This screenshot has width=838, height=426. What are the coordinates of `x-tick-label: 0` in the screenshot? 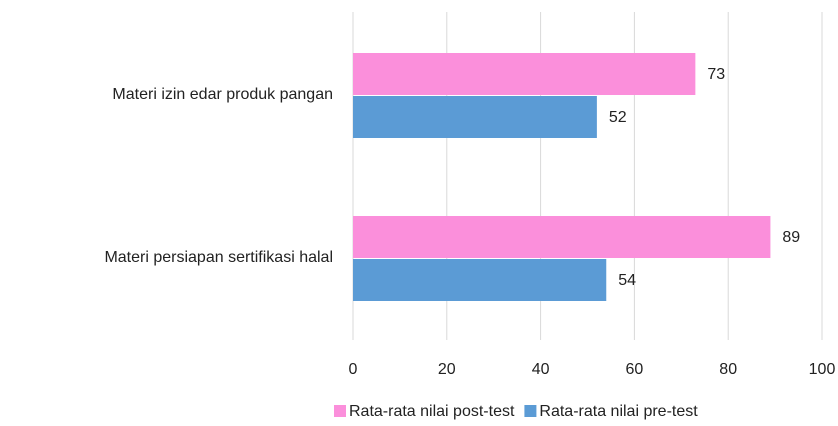 It's located at (353, 369).